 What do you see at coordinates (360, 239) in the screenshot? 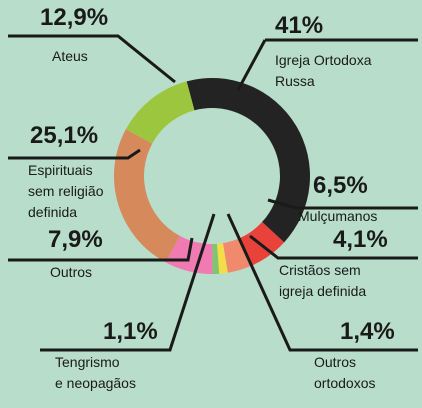
I see `value-label: 4,1%` at bounding box center [360, 239].